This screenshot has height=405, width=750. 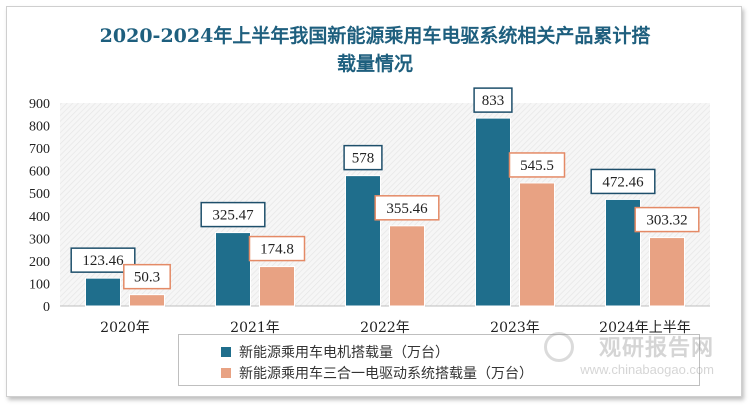 I want to click on data-label: 174.8, so click(x=277, y=250).